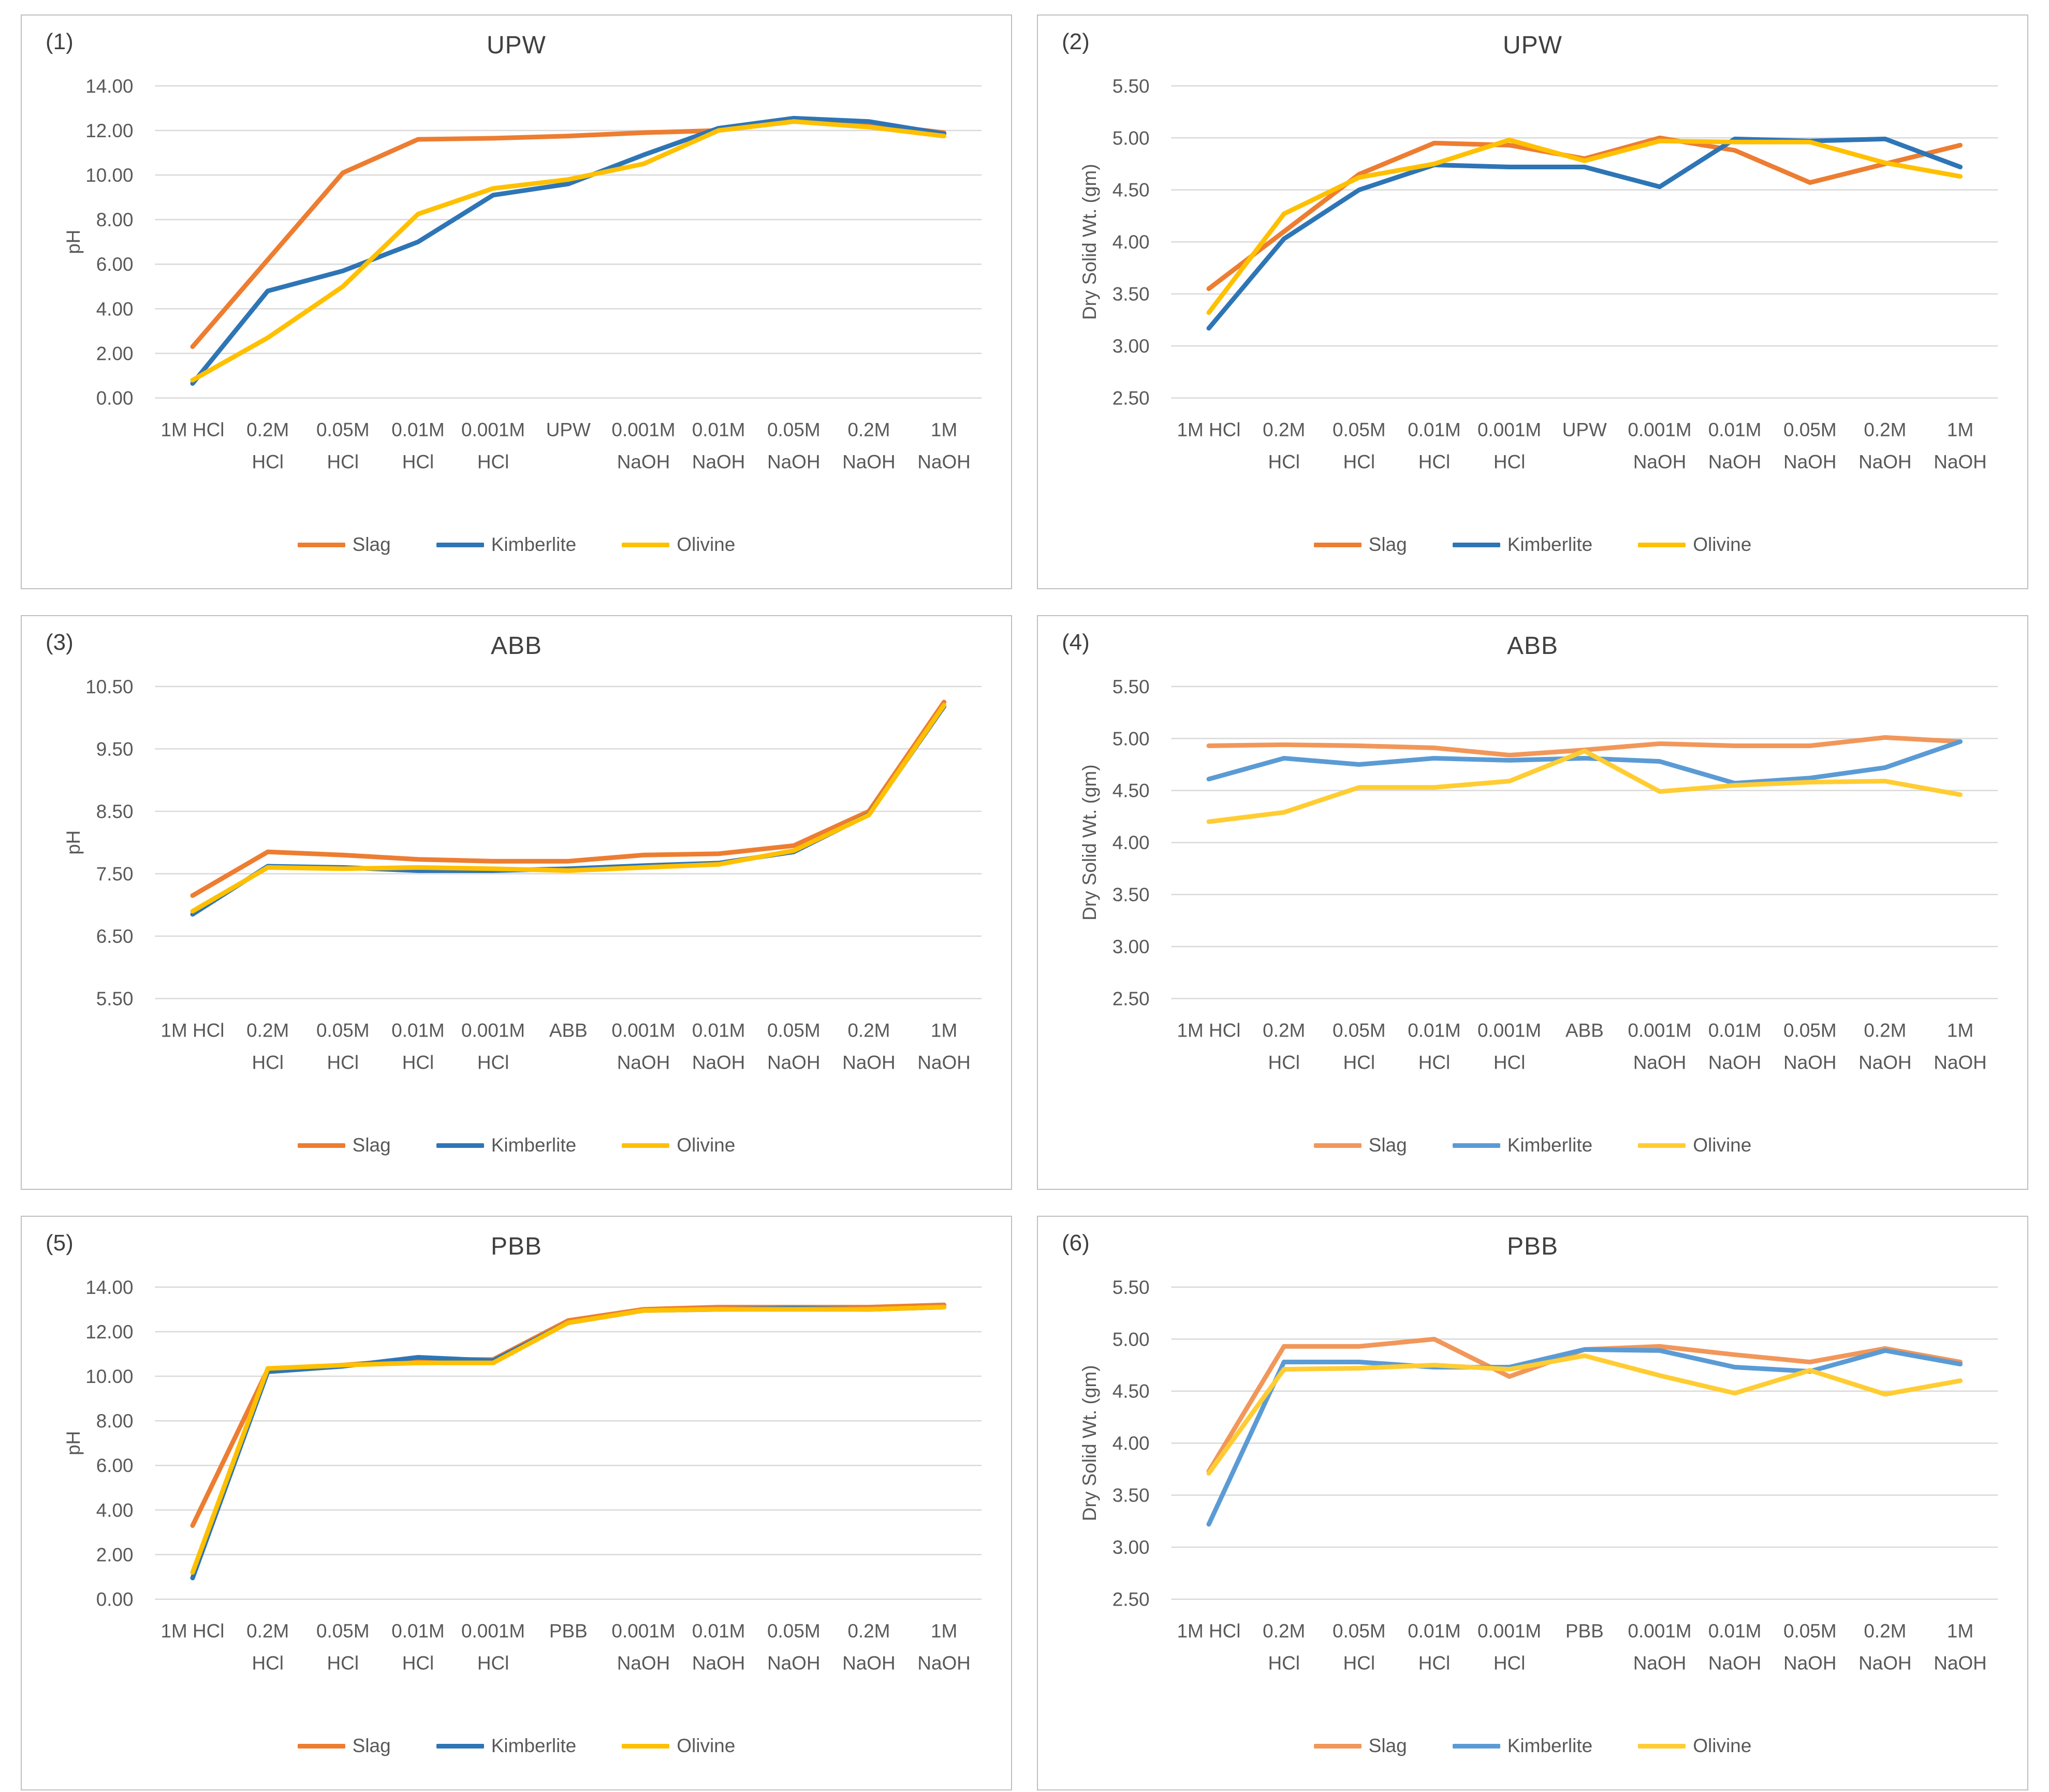 The width and height of the screenshot is (2049, 1792). Describe the element at coordinates (516, 646) in the screenshot. I see `chart-title: ABB` at that location.